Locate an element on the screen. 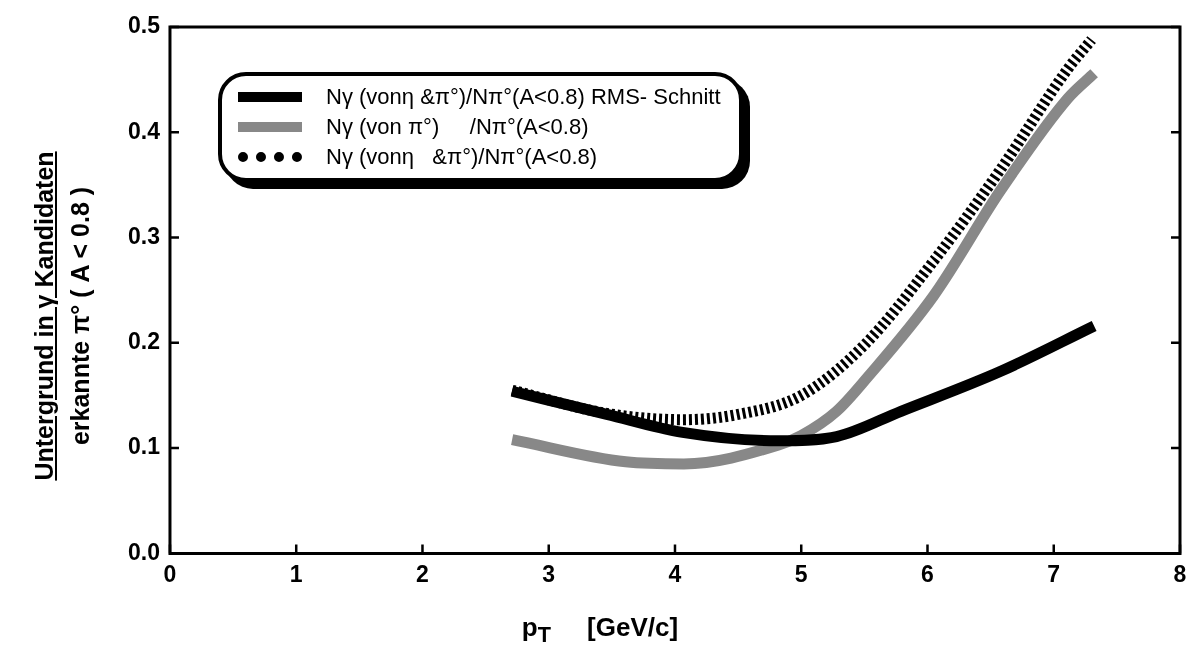  text: p$_{T}$ [GeV/c] is located at coordinates (600, 630).